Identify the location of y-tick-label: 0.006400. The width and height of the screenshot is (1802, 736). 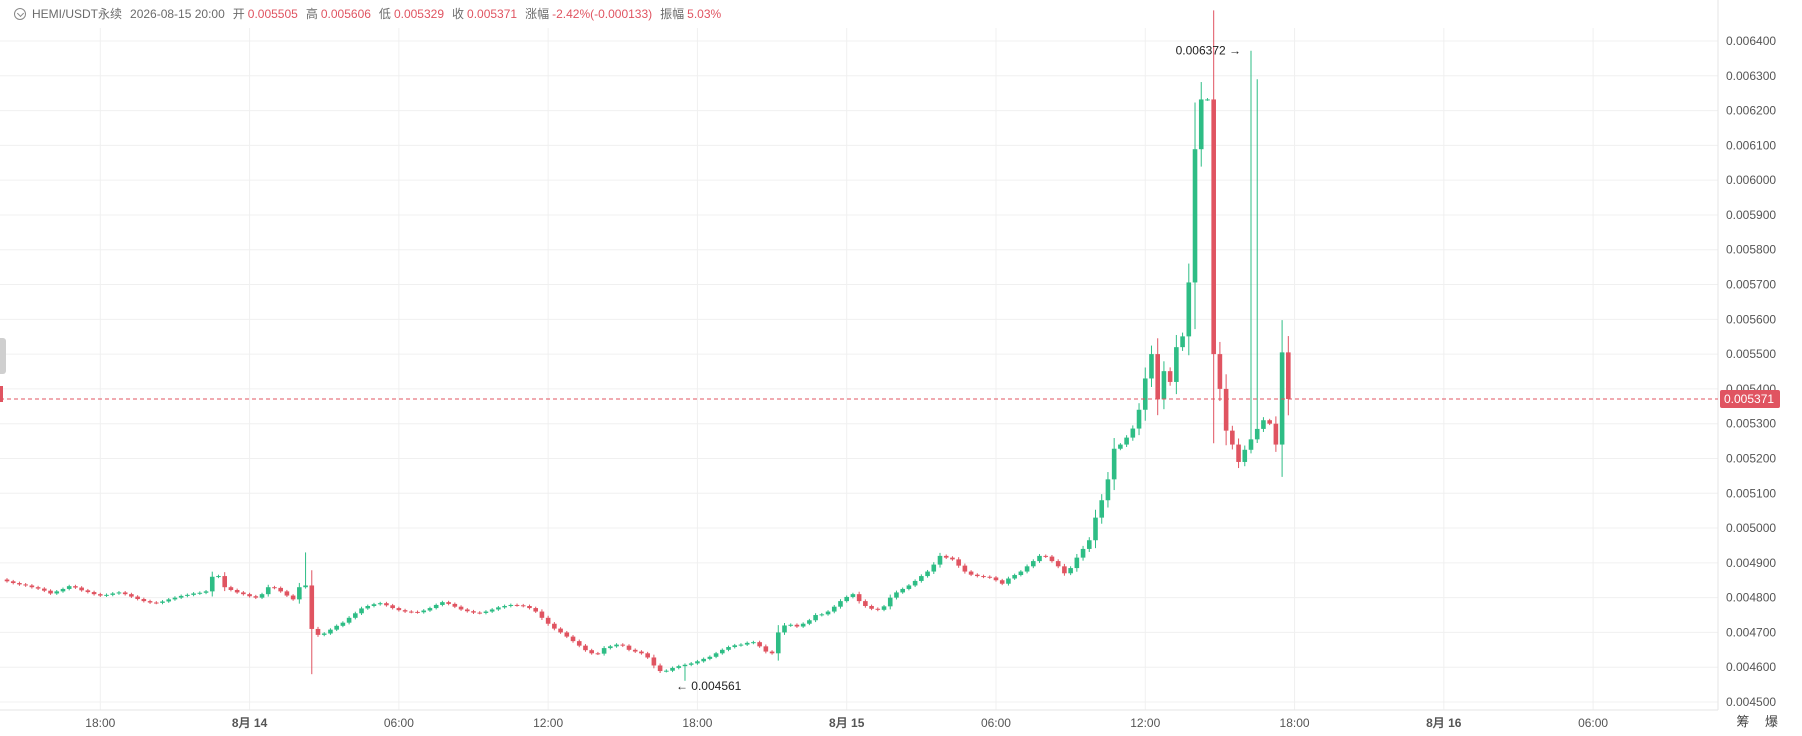
(1751, 41).